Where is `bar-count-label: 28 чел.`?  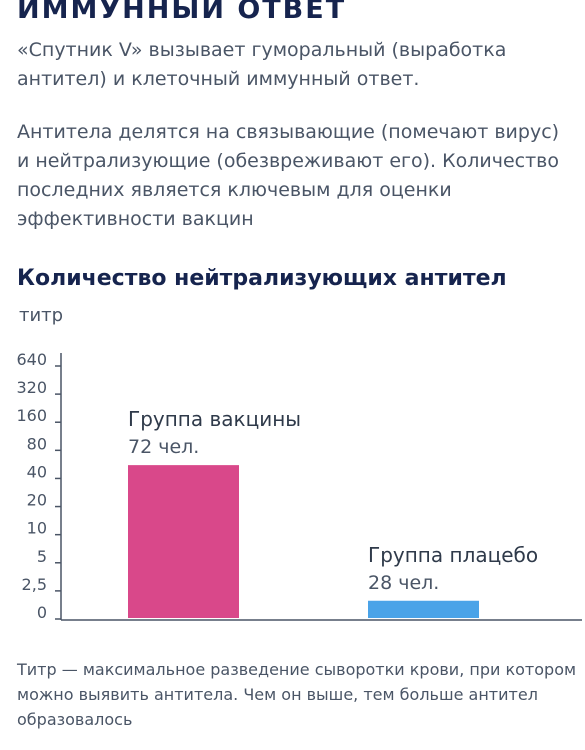 bar-count-label: 28 чел. is located at coordinates (403, 583).